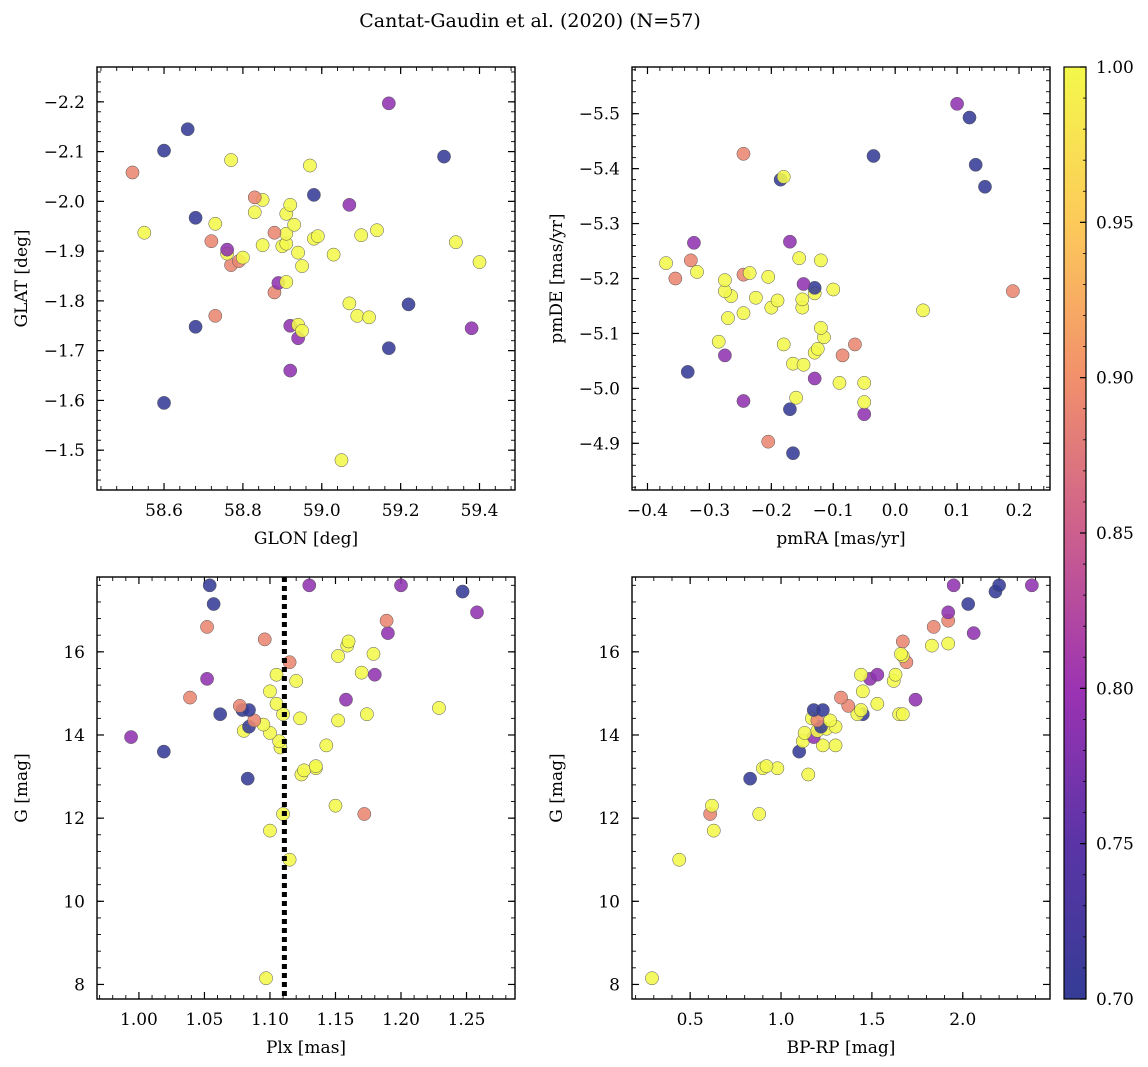  Describe the element at coordinates (1115, 845) in the screenshot. I see `colorbar-tick-label: 0.75` at that location.